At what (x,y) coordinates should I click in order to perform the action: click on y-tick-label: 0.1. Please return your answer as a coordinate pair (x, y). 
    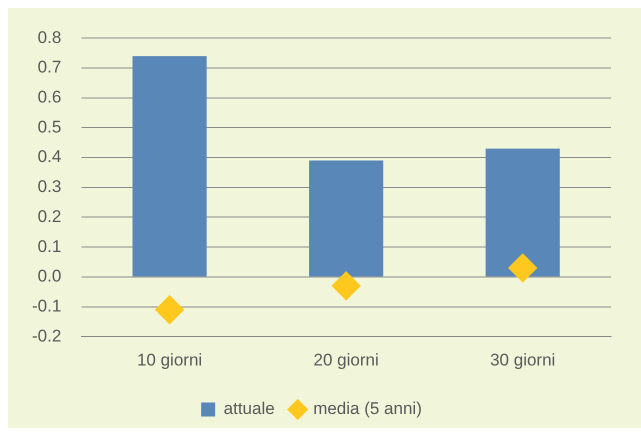
    Looking at the image, I should click on (50, 246).